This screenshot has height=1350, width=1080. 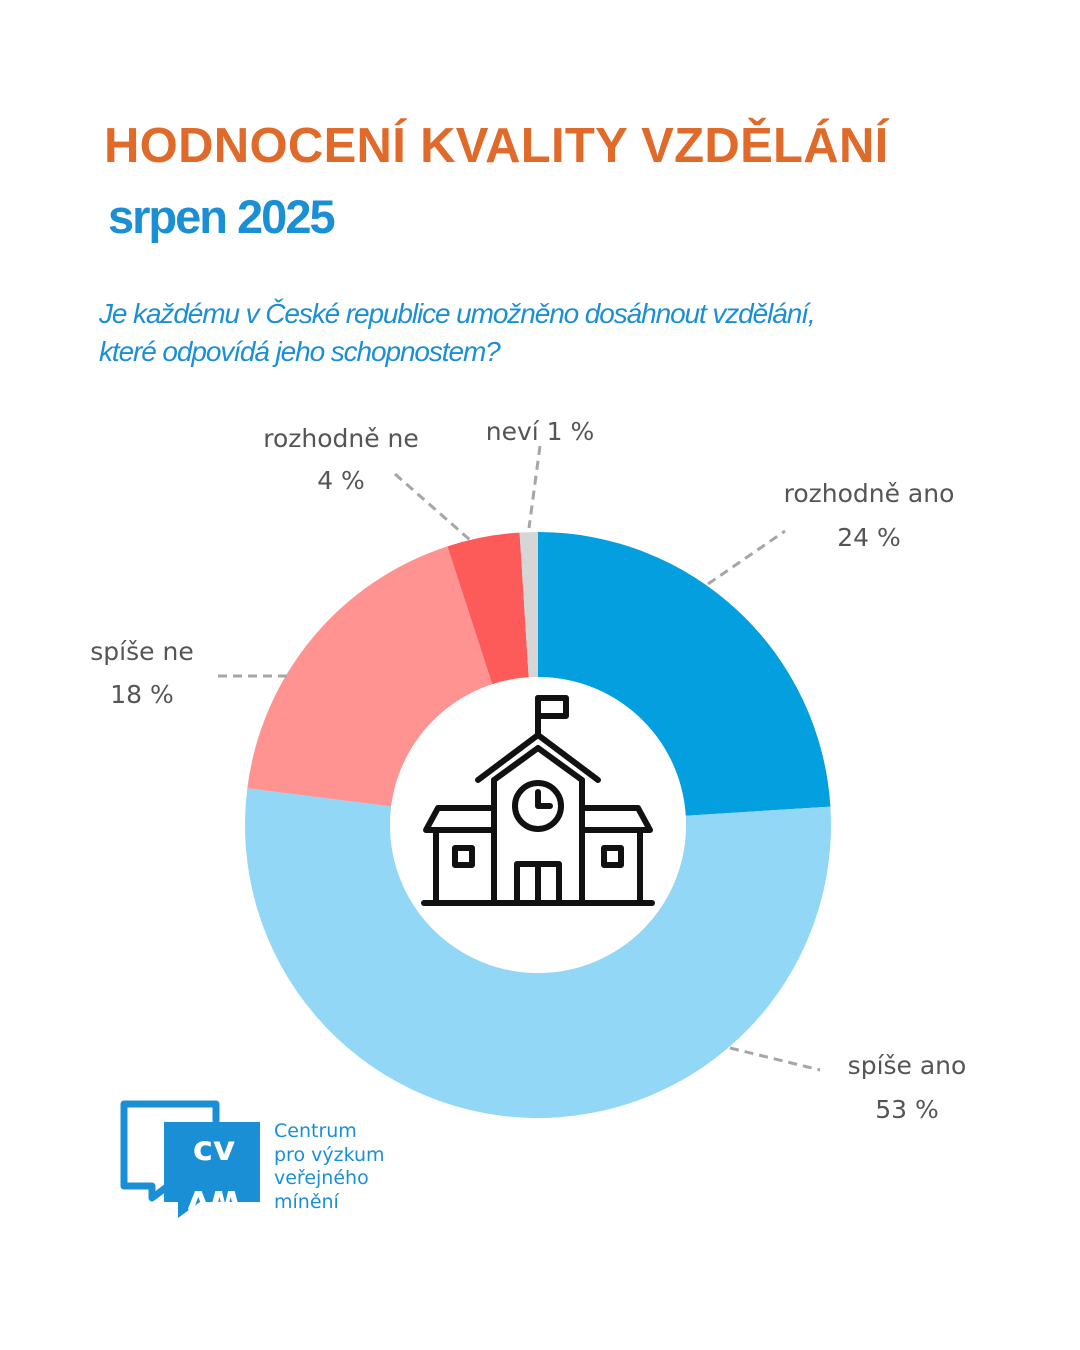 I want to click on leader-line-nevi, so click(x=534, y=487).